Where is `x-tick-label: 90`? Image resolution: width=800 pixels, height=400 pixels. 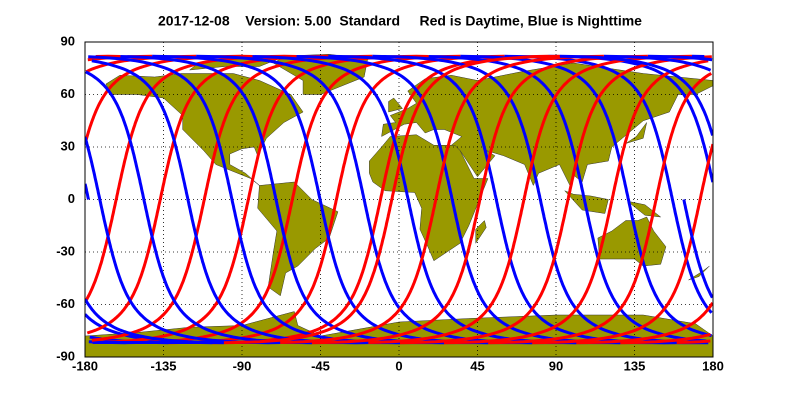 x-tick-label: 90 is located at coordinates (556, 365).